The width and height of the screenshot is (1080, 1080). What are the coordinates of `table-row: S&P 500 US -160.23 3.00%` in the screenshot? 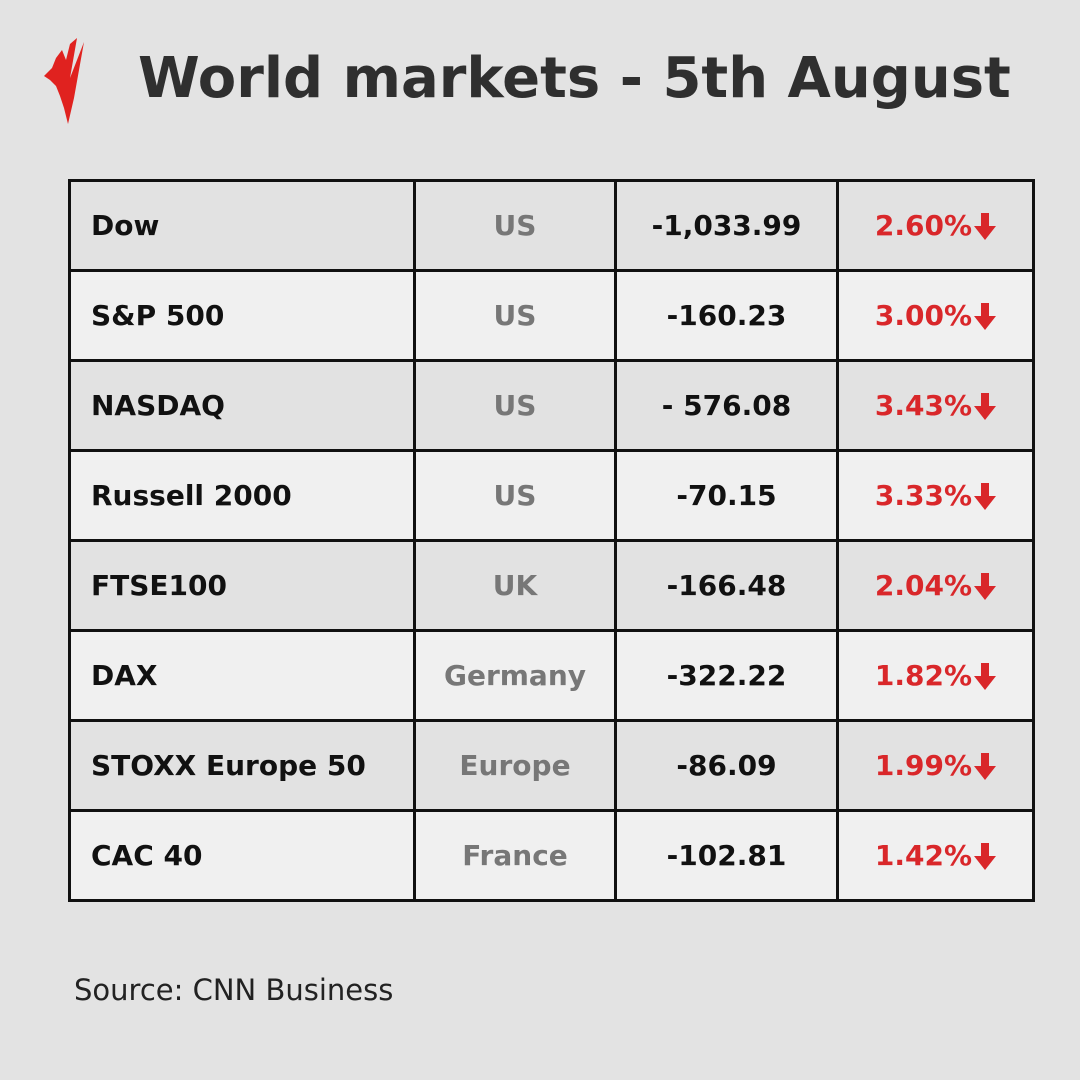 It's located at (551, 315).